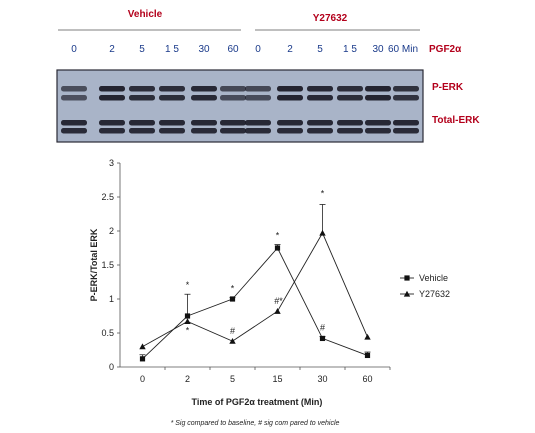 The image size is (535, 433). Describe the element at coordinates (111, 299) in the screenshot. I see `y-tick-label: 1` at that location.